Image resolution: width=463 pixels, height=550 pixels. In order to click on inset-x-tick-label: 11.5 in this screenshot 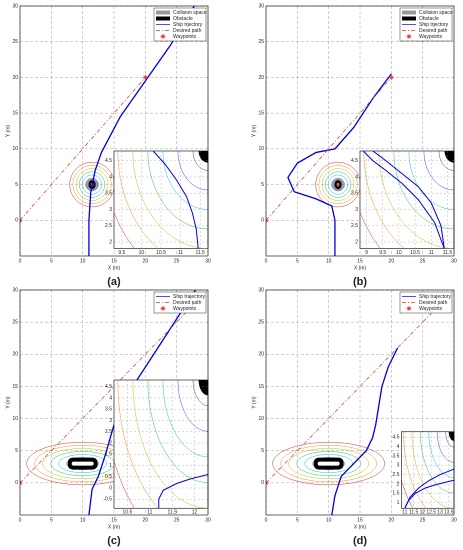, I will do `click(200, 253)`.